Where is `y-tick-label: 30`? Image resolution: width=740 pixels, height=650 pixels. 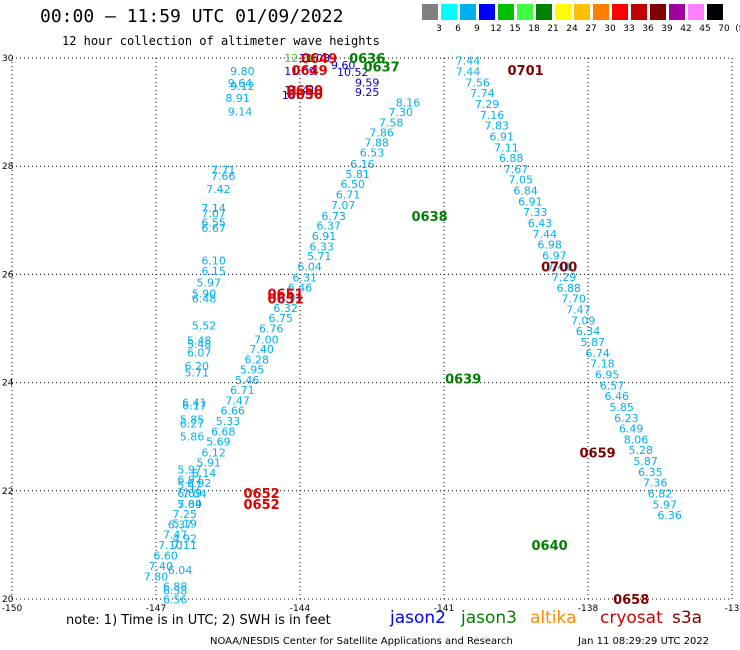 y-tick-label: 30 is located at coordinates (8, 59).